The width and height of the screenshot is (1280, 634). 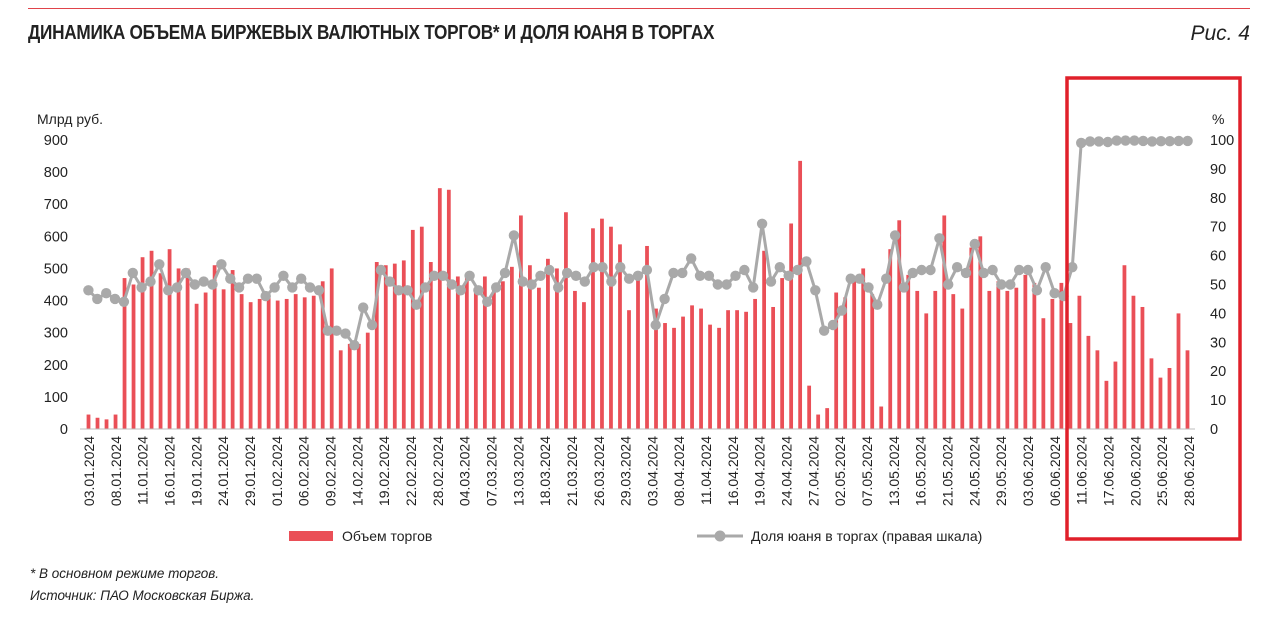 What do you see at coordinates (170, 471) in the screenshot?
I see `x-tick-label: 16.01.2024` at bounding box center [170, 471].